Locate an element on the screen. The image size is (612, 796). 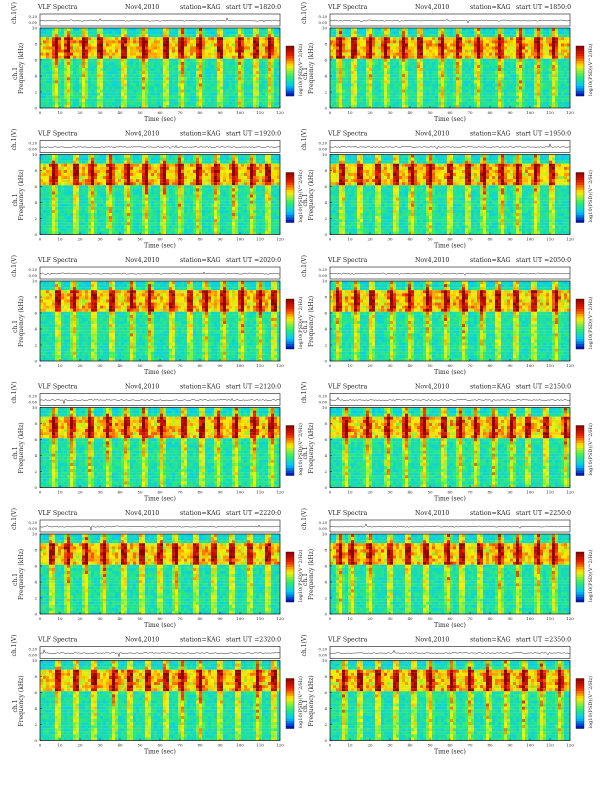
panel-title: VLF Spectra is located at coordinates (347, 7).